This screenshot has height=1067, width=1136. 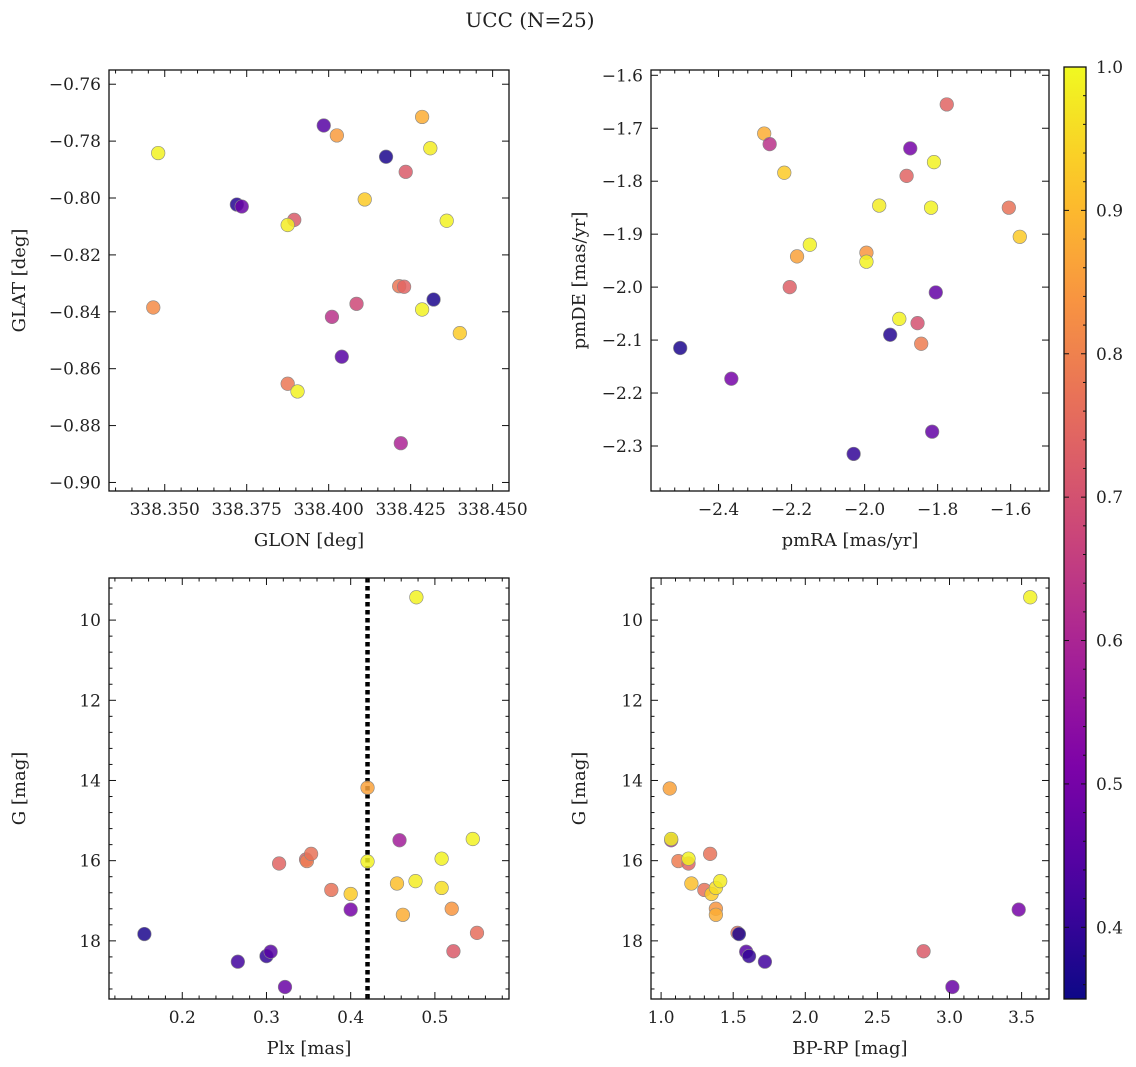 I want to click on y-tick-label: −2.0, so click(x=622, y=288).